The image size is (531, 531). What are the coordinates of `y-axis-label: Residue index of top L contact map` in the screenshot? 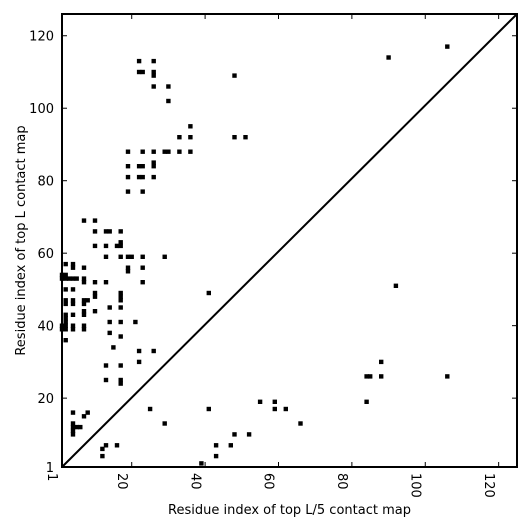 It's located at (21, 240).